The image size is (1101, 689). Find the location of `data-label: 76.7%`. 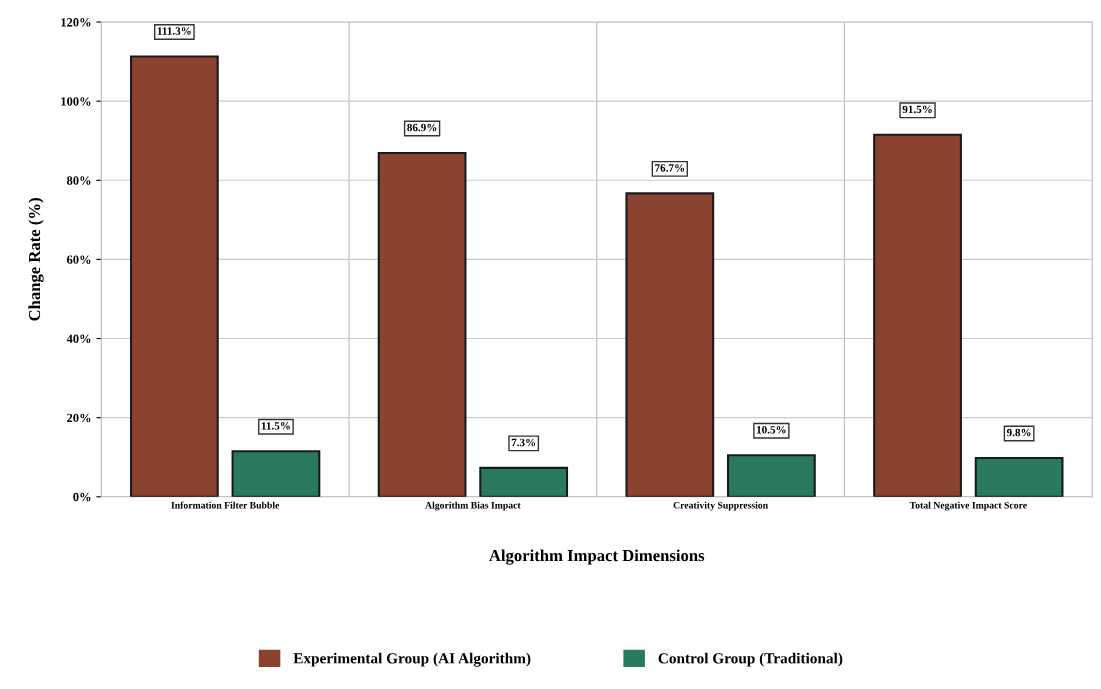

data-label: 76.7% is located at coordinates (670, 168).